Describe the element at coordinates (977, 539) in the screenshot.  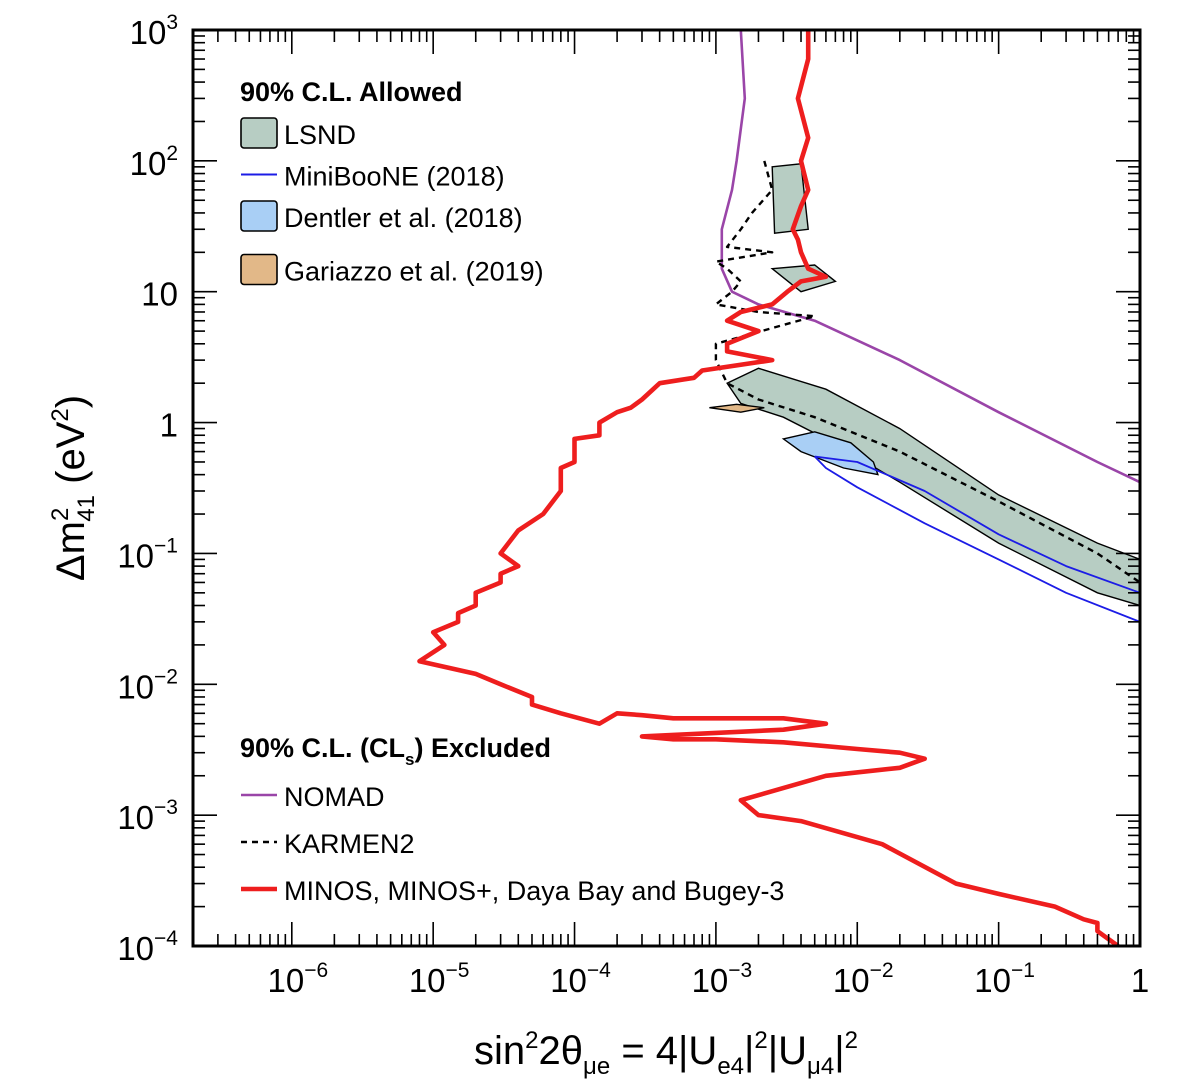
I see `curve-miniboone-2018` at that location.